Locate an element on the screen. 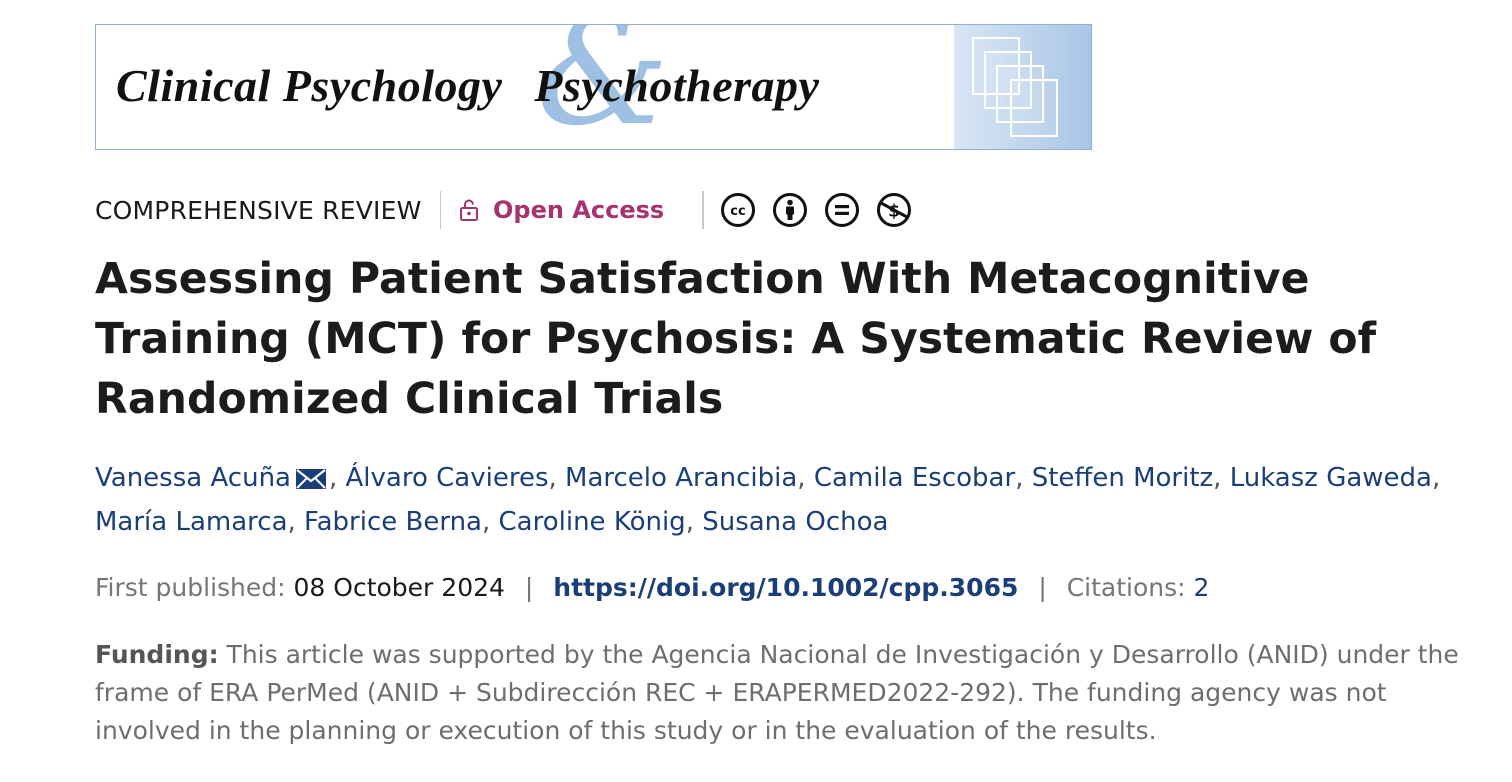 Image resolution: width=1512 pixels, height=782 pixels. open-access-label: Open Access is located at coordinates (579, 210).